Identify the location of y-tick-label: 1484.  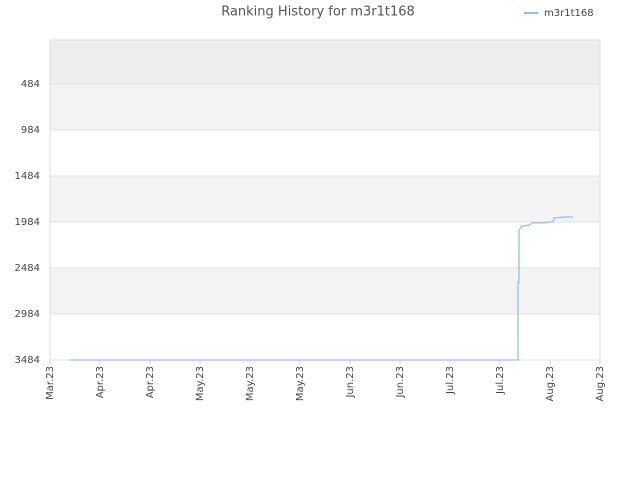
(27, 176).